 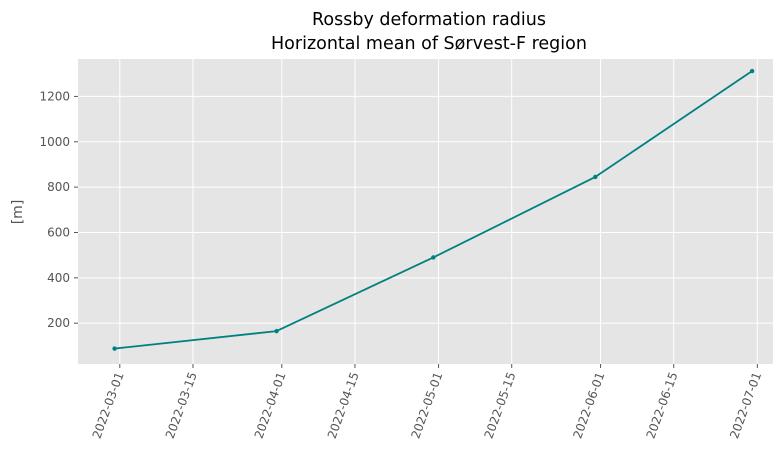 What do you see at coordinates (58, 187) in the screenshot?
I see `y-tick-label: 800` at bounding box center [58, 187].